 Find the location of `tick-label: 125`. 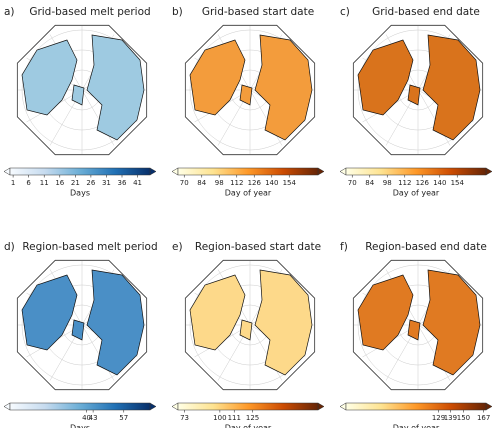

tick-label: 125 is located at coordinates (252, 418).